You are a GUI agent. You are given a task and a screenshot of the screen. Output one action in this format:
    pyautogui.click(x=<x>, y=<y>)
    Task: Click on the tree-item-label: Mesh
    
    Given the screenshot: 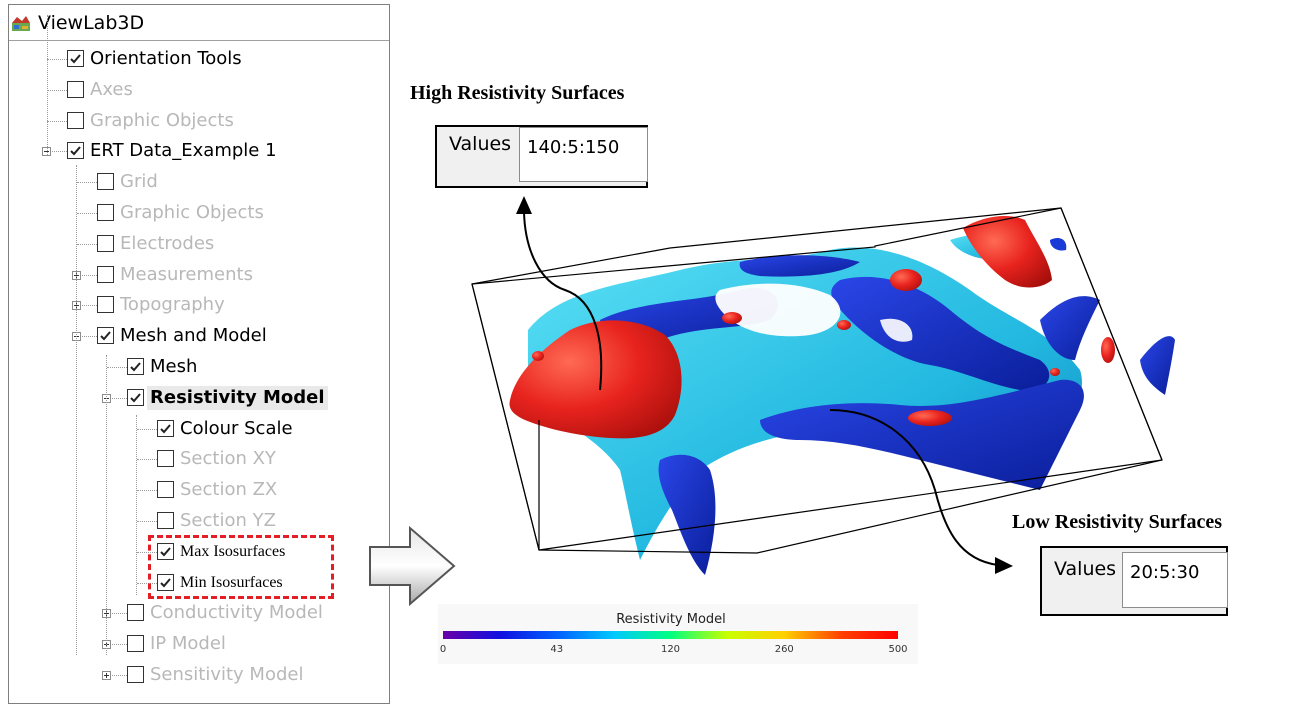 What is the action you would take?
    pyautogui.click(x=174, y=366)
    